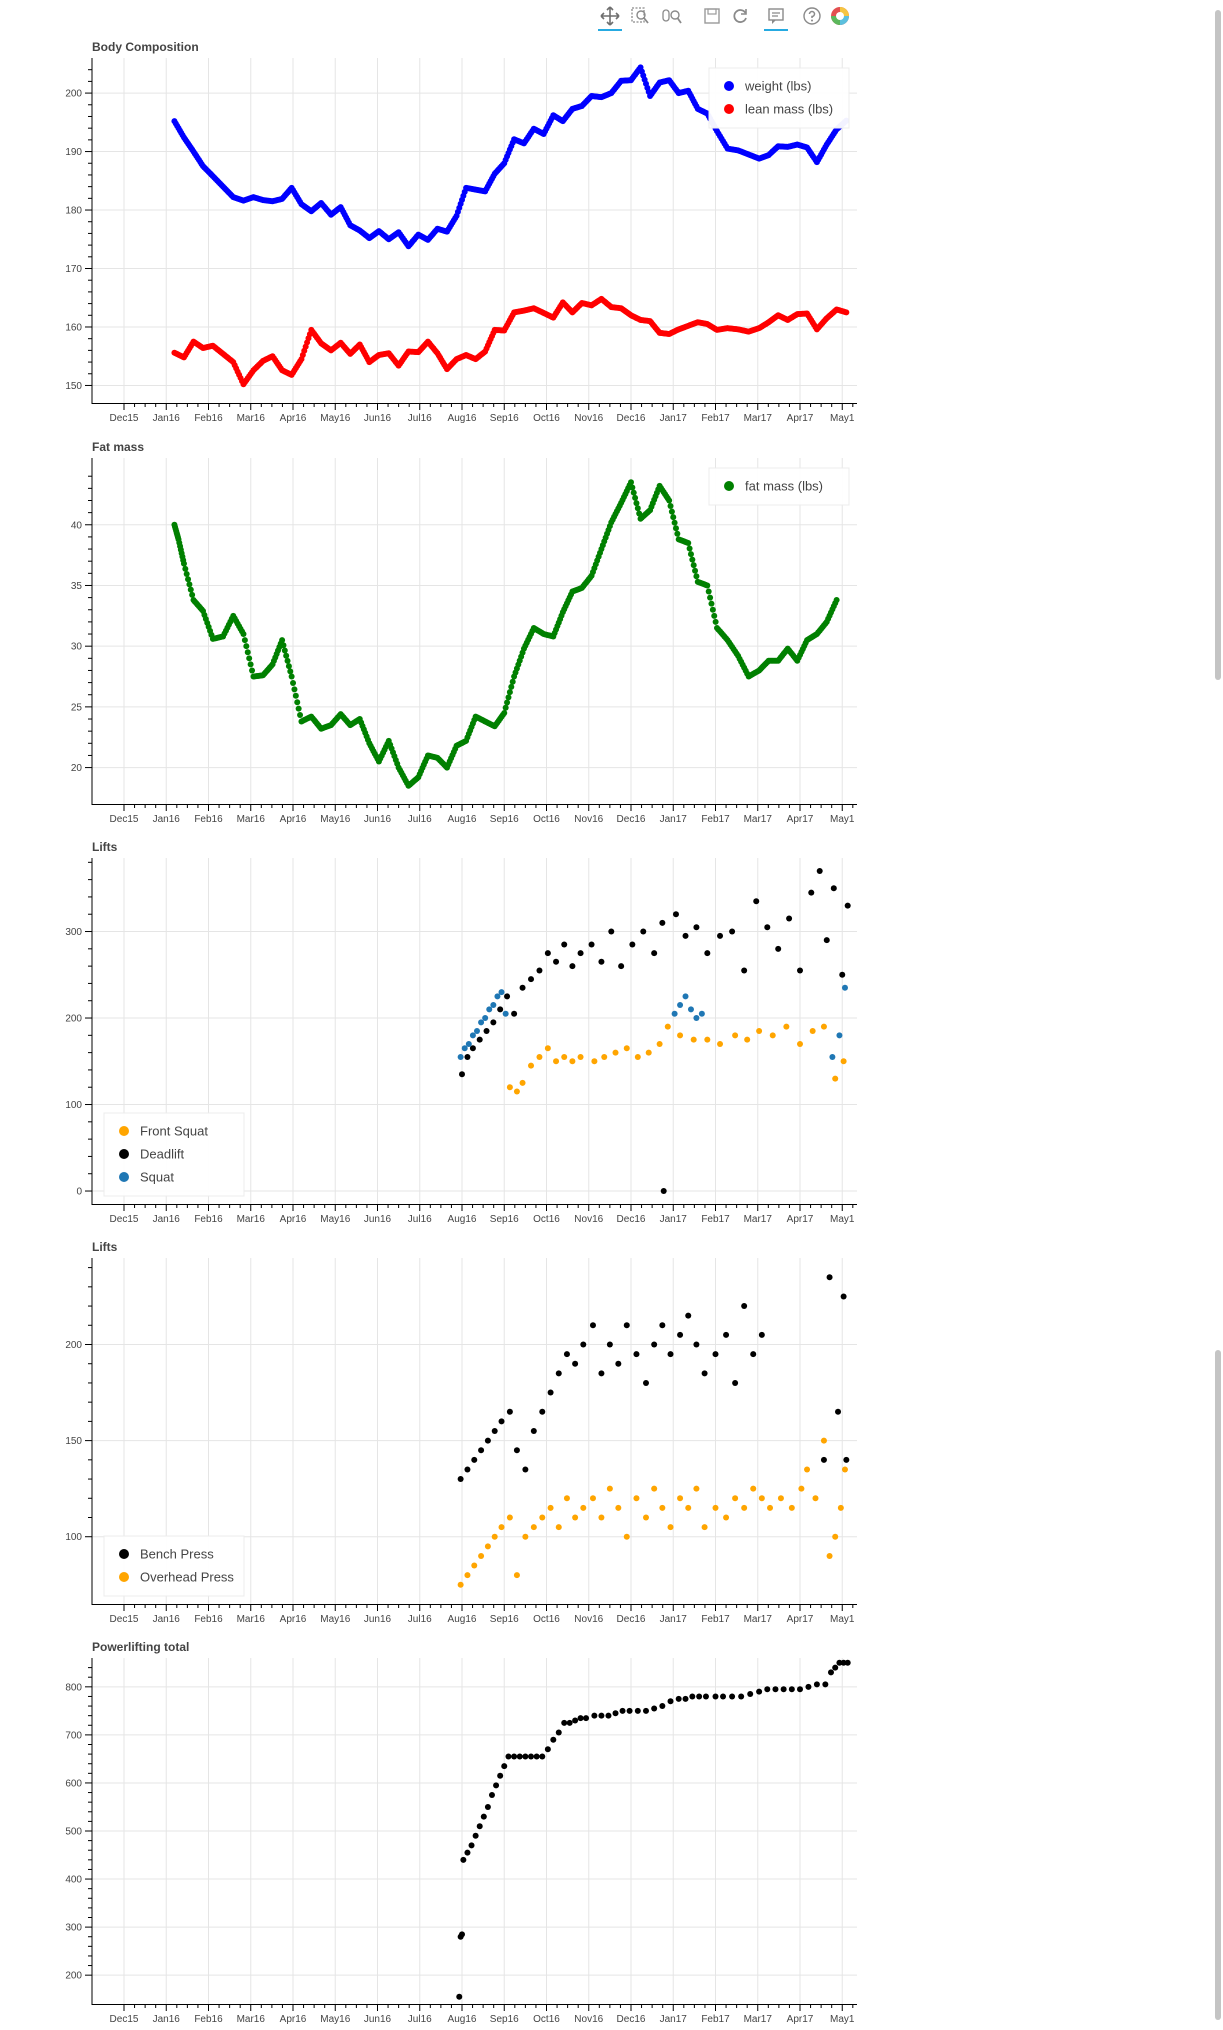 This screenshot has height=2030, width=1223. What do you see at coordinates (208, 819) in the screenshot?
I see `x-tick-label: Feb16` at bounding box center [208, 819].